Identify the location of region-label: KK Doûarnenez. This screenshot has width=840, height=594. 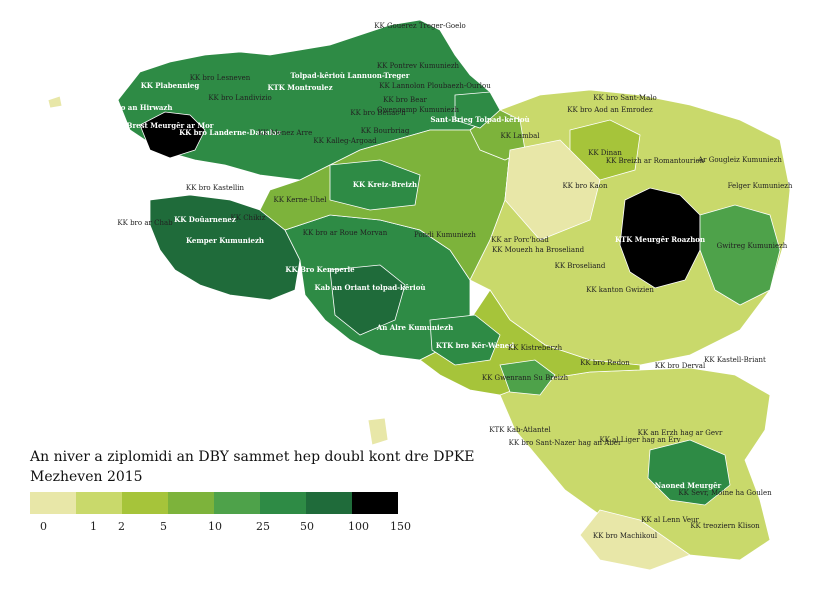
(205, 219).